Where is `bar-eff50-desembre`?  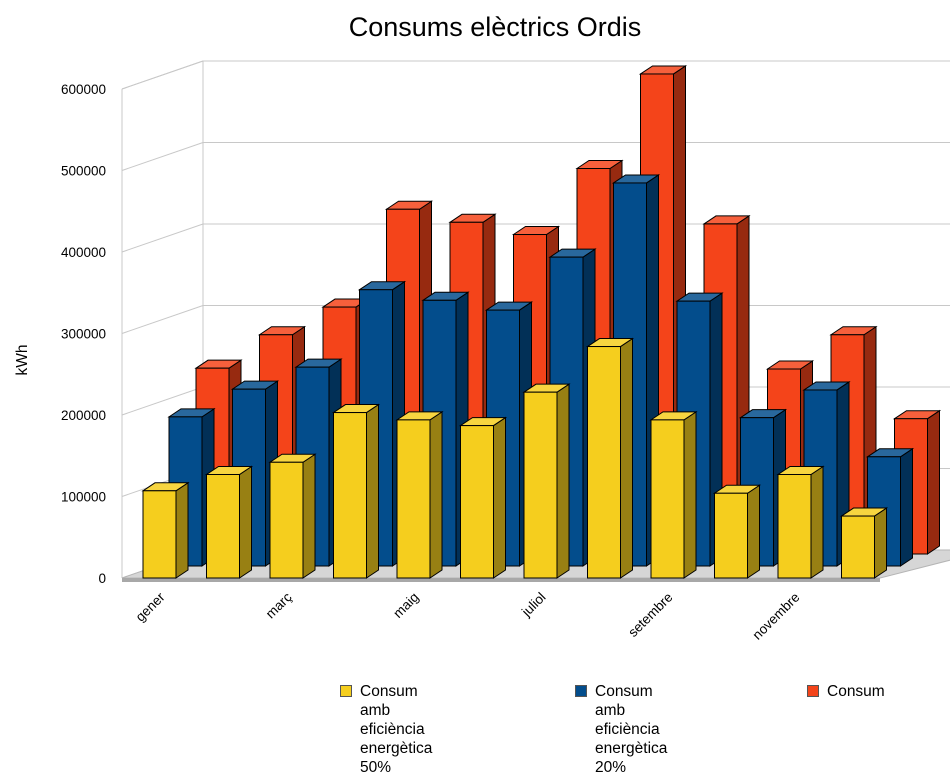
bar-eff50-desembre is located at coordinates (858, 547).